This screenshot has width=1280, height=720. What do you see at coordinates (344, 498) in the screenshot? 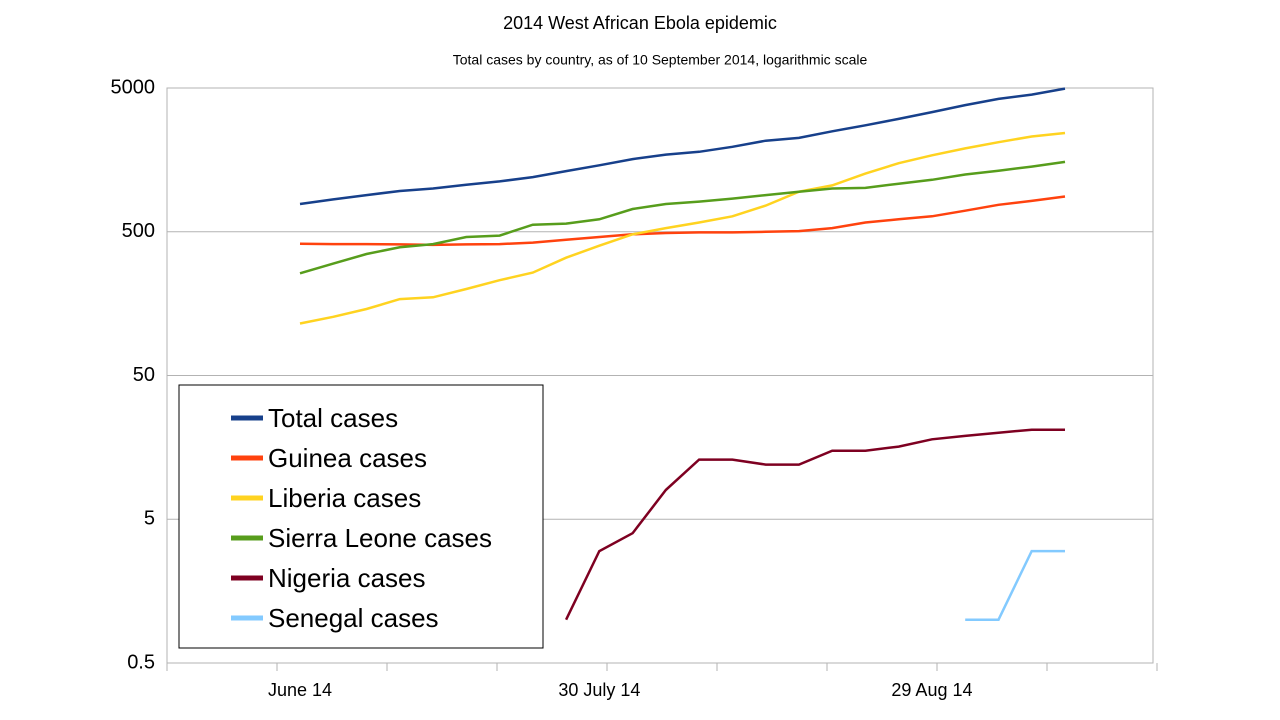
I see `legend-label: Liberia cases` at bounding box center [344, 498].